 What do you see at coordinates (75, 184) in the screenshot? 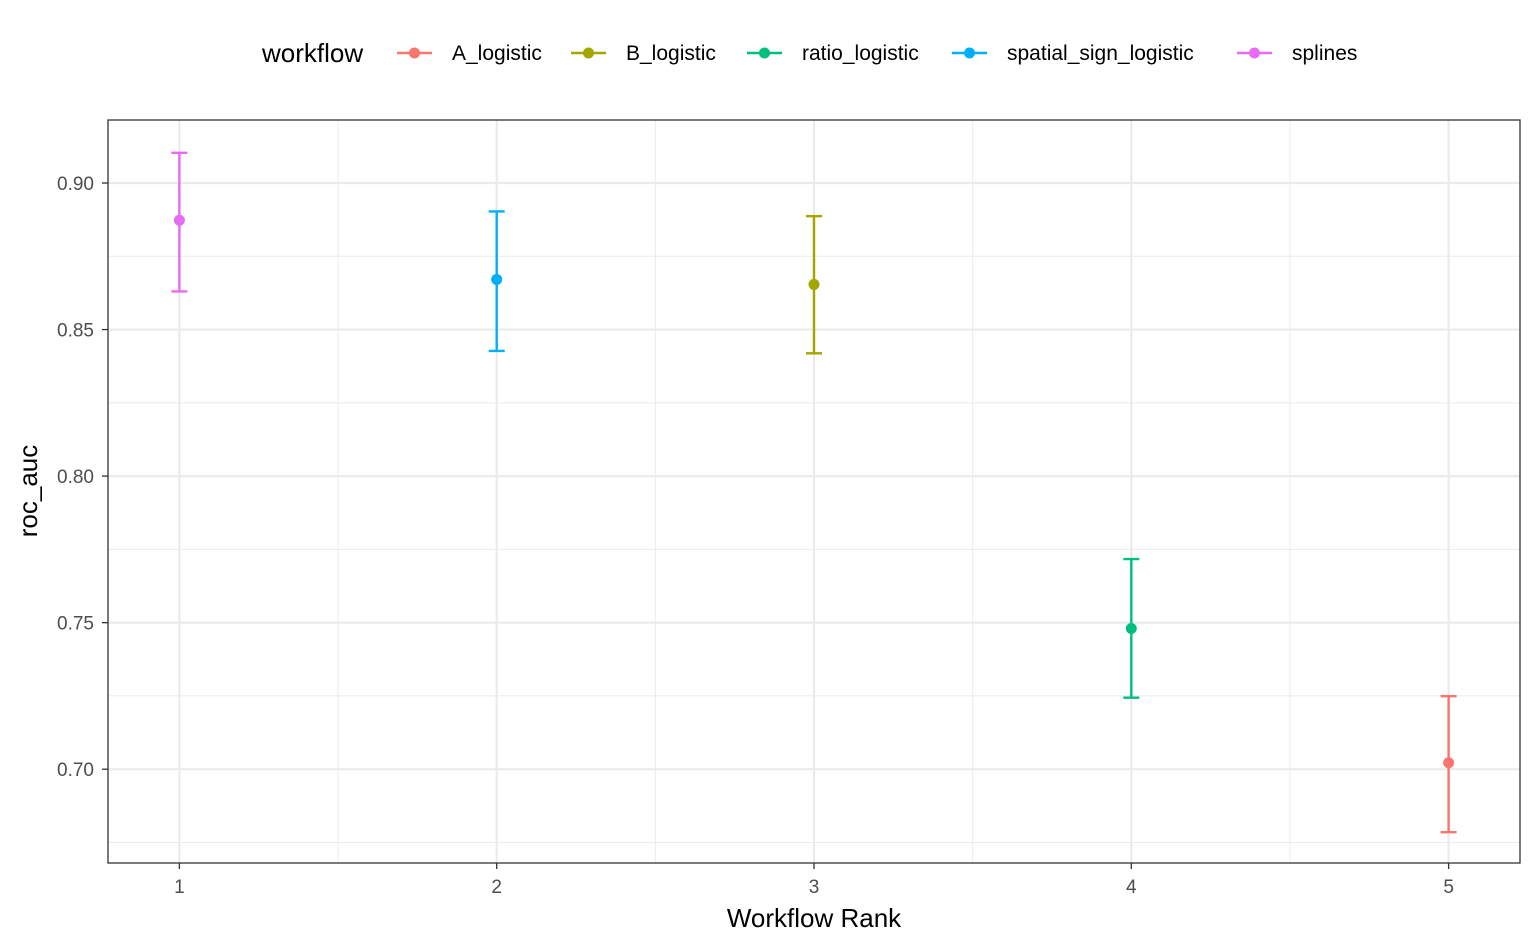
I see `y-tick-label: 0.90` at bounding box center [75, 184].